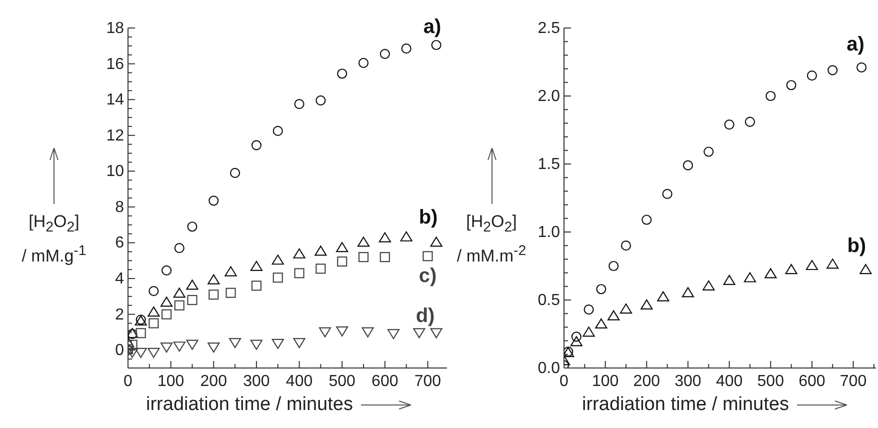 This screenshot has height=428, width=878. I want to click on y-tick-label: 2.5, so click(549, 28).